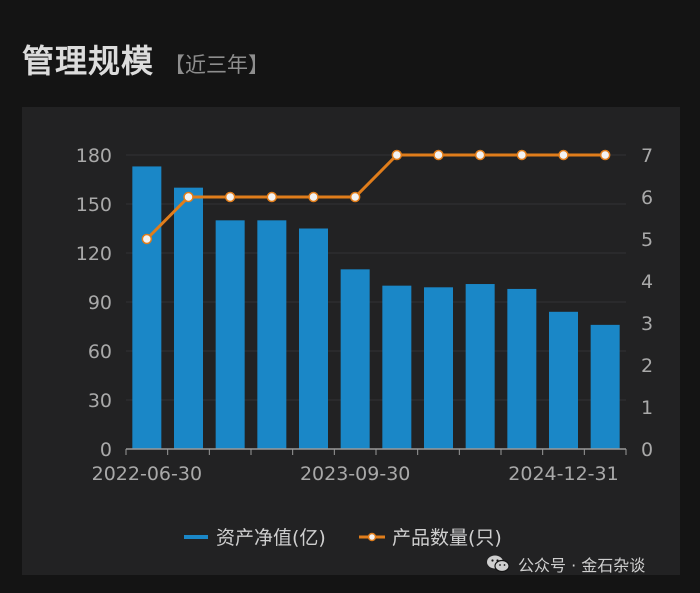 The width and height of the screenshot is (700, 593). Describe the element at coordinates (647, 282) in the screenshot. I see `y-right-tick-label: 4` at that location.